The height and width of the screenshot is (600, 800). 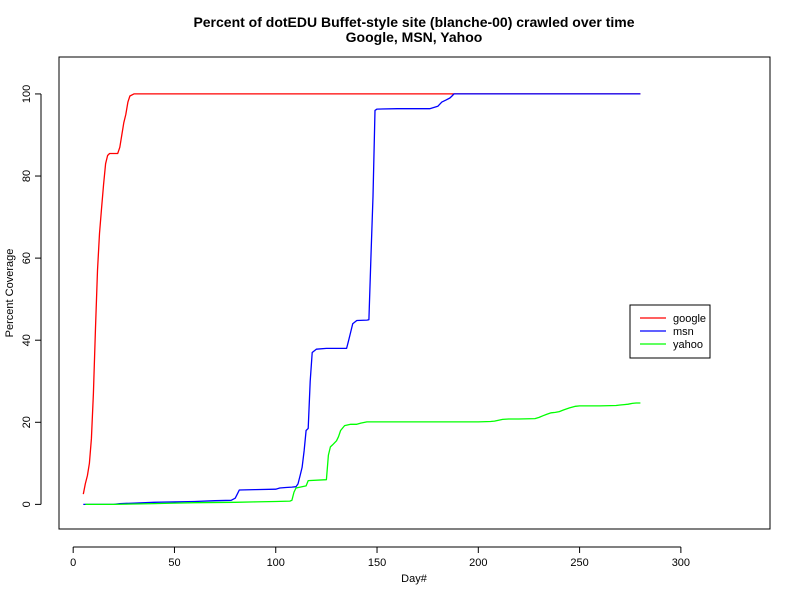 I want to click on y-tick-label: 40, so click(x=27, y=340).